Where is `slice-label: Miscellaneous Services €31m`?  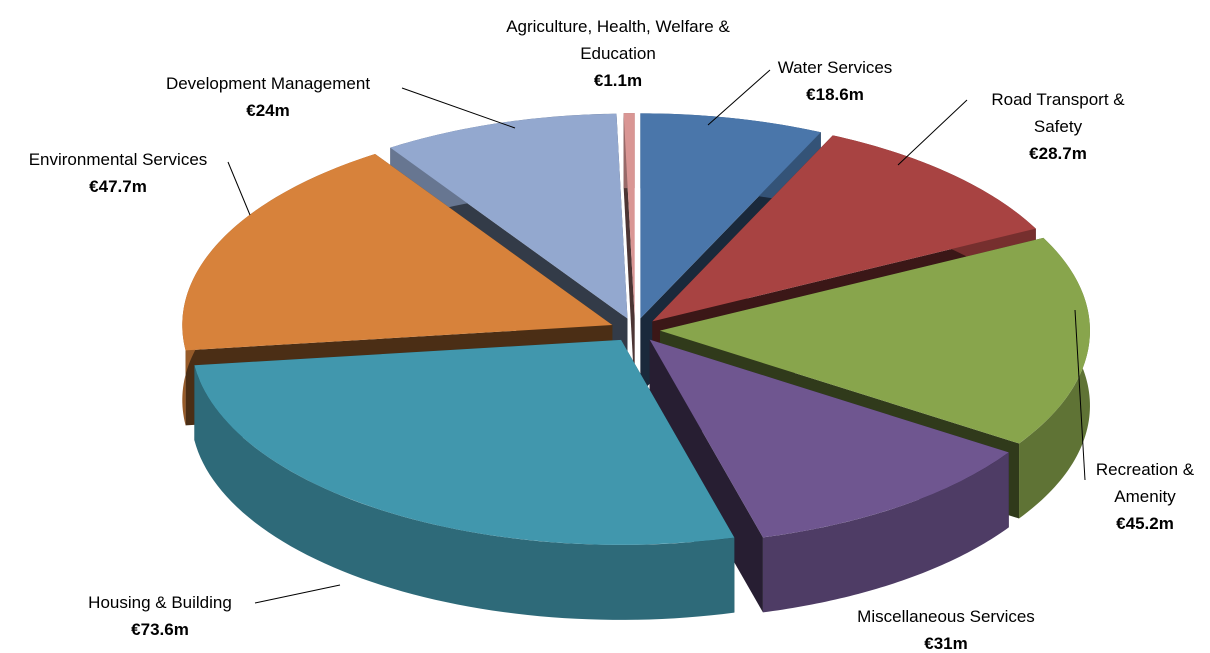
slice-label: Miscellaneous Services €31m is located at coordinates (946, 628).